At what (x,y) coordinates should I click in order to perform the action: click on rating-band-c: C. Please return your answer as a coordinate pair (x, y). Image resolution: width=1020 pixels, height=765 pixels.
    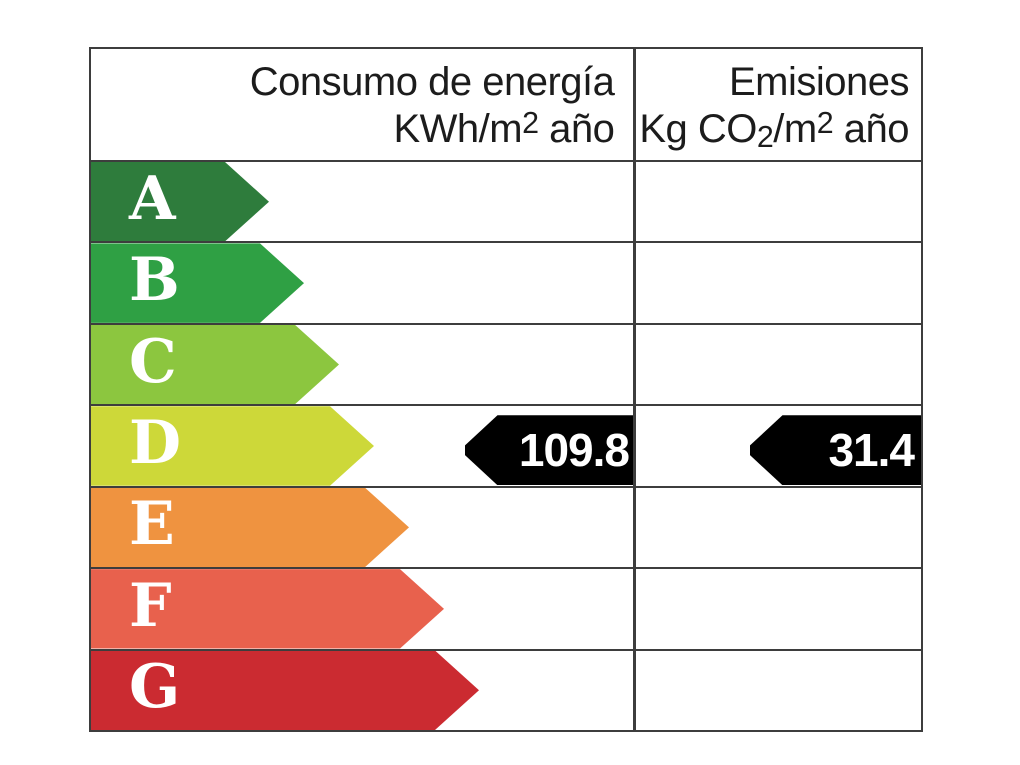
    Looking at the image, I should click on (215, 364).